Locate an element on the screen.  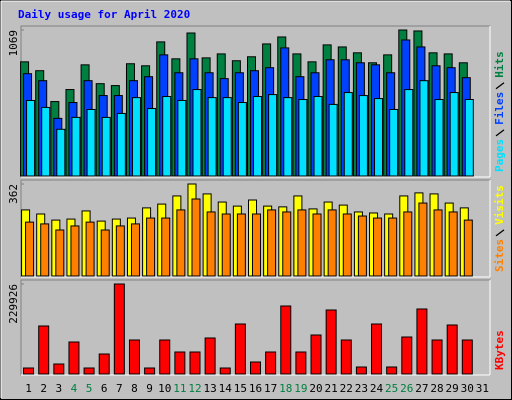
x-tick-label: 31 is located at coordinates (482, 388).